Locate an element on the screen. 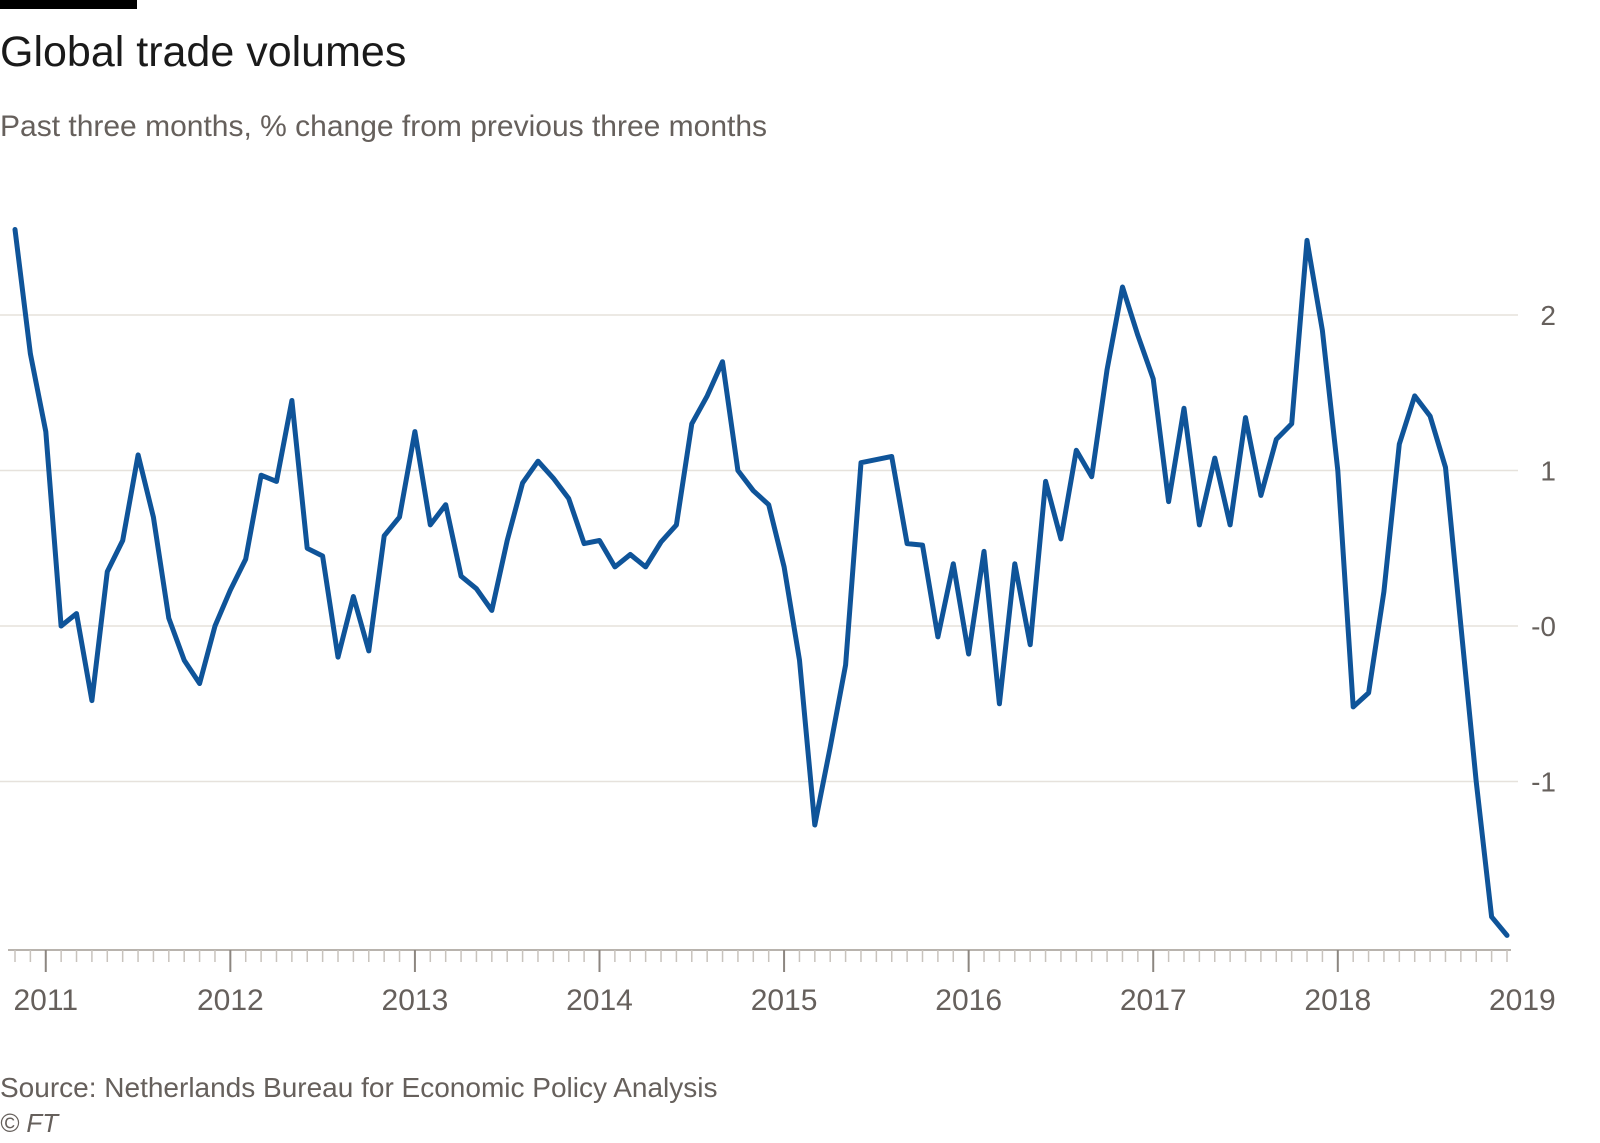  y-tick-label: -1 is located at coordinates (1543, 782).